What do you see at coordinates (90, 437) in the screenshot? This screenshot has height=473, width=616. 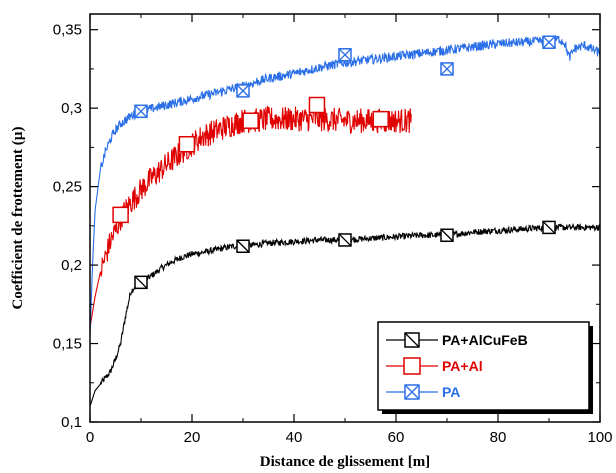 I see `x-tick-label: 0` at bounding box center [90, 437].